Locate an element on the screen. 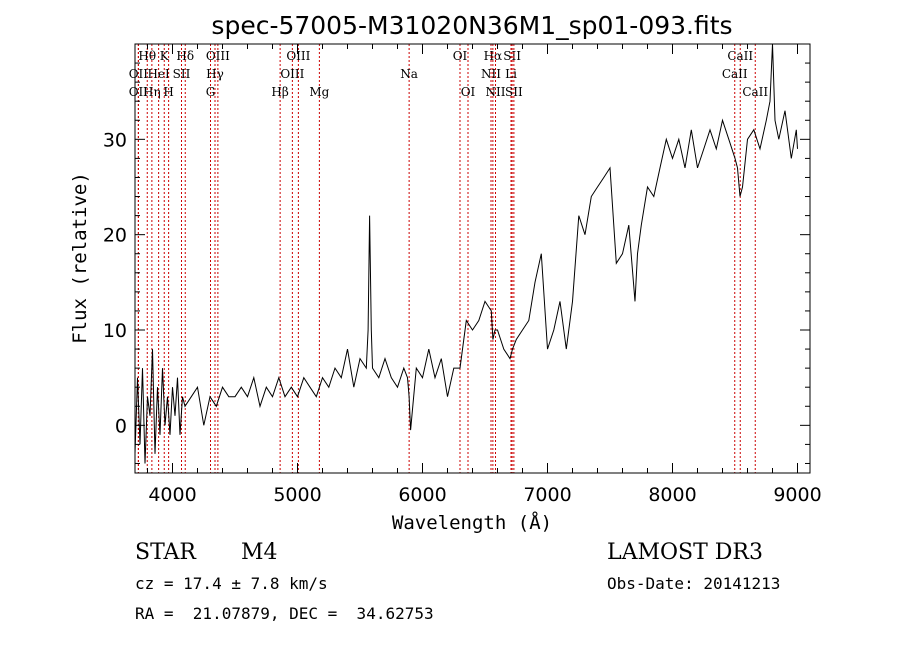  spectral-line-label: OII is located at coordinates (139, 92).